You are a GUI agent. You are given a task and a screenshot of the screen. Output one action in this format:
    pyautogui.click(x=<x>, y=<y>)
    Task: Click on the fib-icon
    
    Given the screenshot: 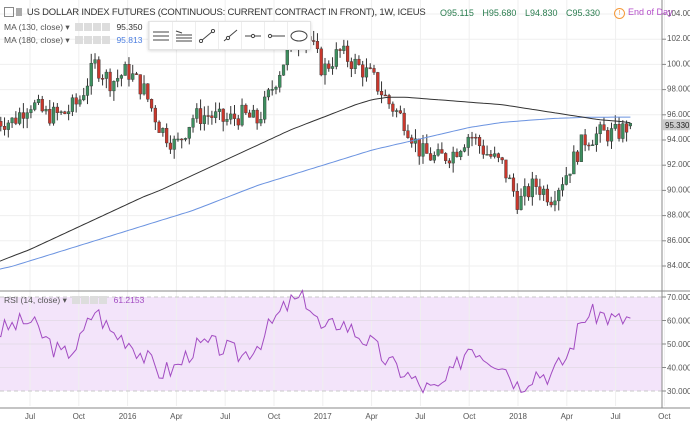 What is the action you would take?
    pyautogui.click(x=183, y=35)
    